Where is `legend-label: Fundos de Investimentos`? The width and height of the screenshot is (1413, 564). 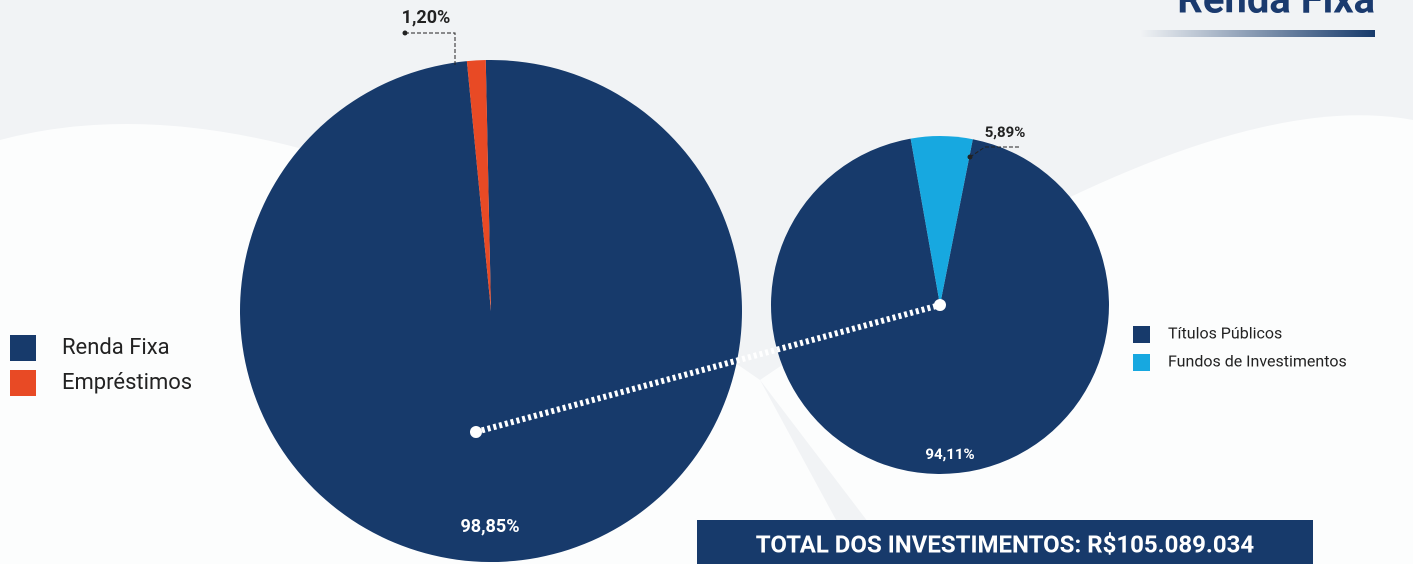 legend-label: Fundos de Investimentos is located at coordinates (1257, 361).